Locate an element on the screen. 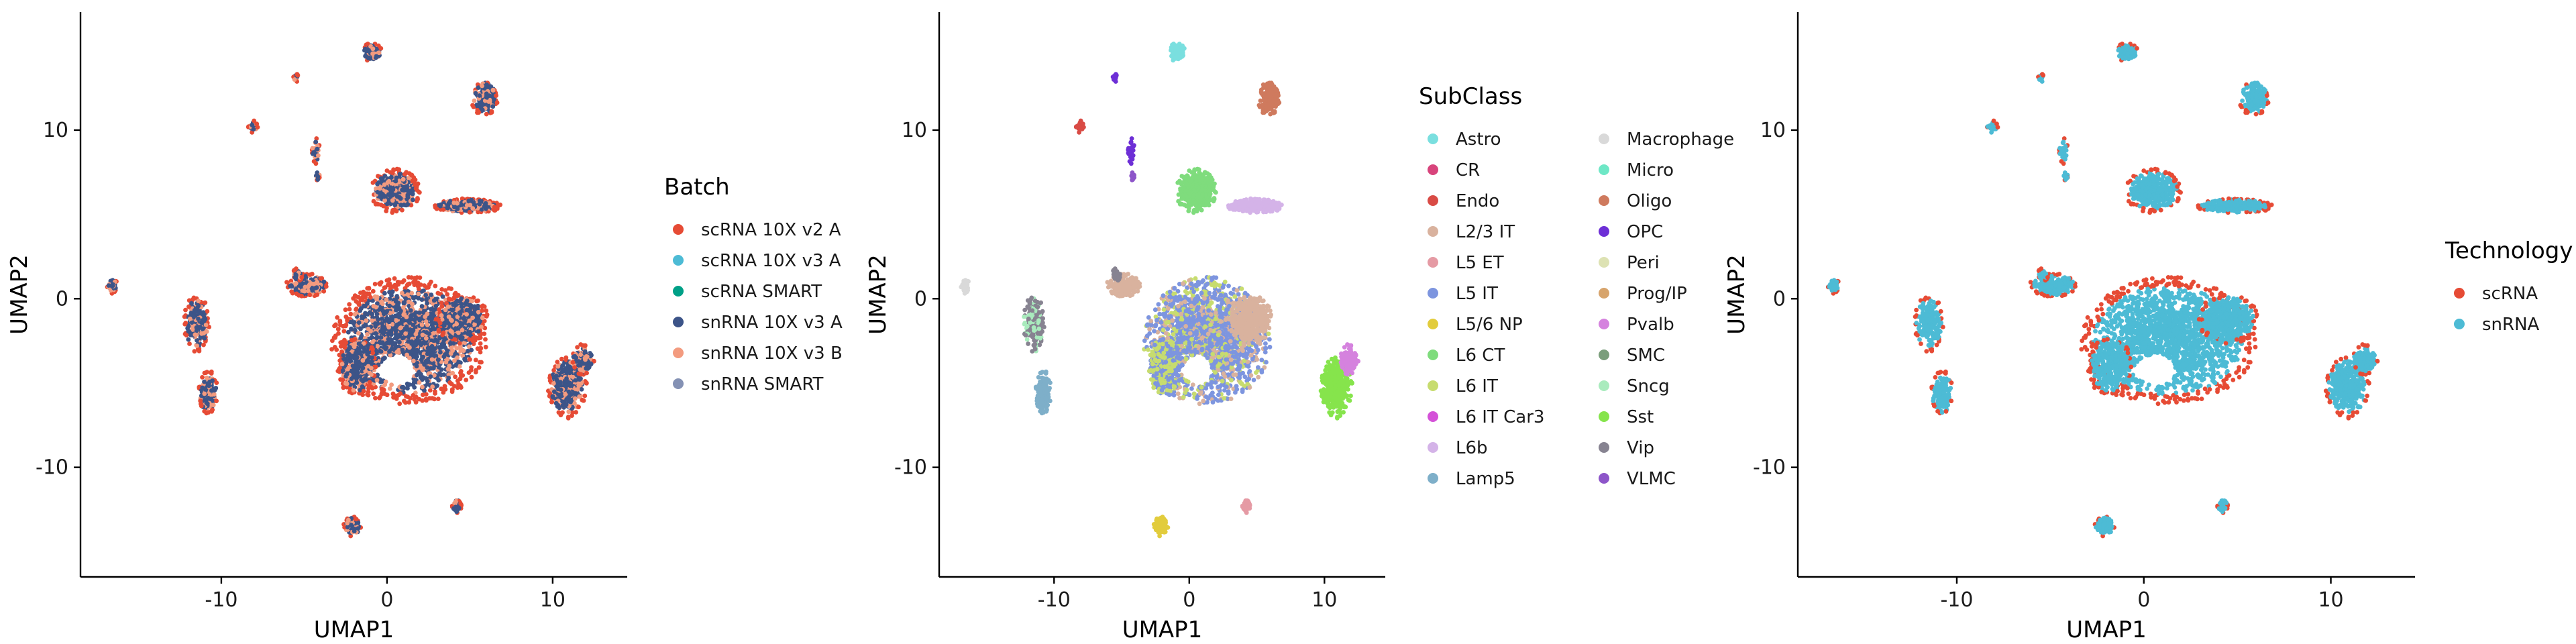 Image resolution: width=2576 pixels, height=644 pixels. y-tick-label: 10 is located at coordinates (55, 130).